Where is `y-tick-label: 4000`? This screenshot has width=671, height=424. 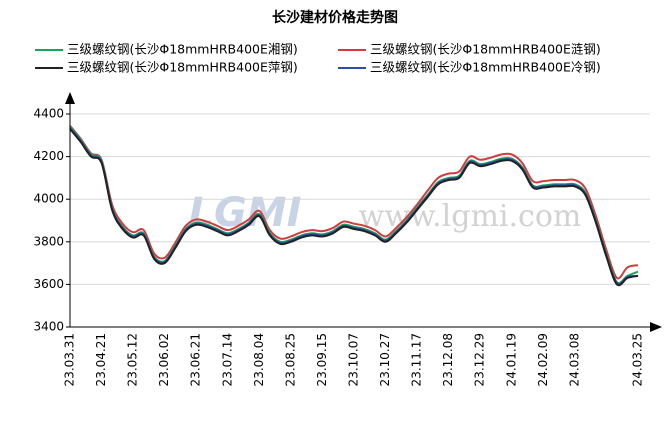 y-tick-label: 4000 is located at coordinates (48, 199).